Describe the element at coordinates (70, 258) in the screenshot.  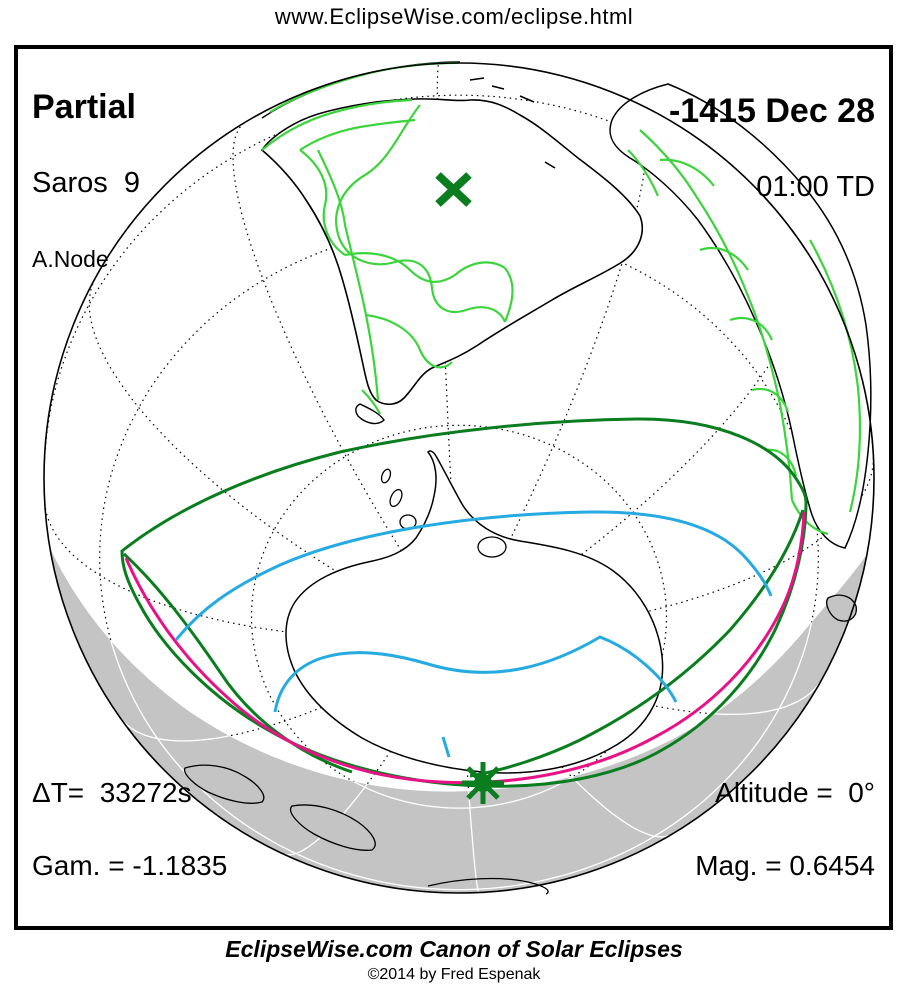
I see `node-label: A.Node` at that location.